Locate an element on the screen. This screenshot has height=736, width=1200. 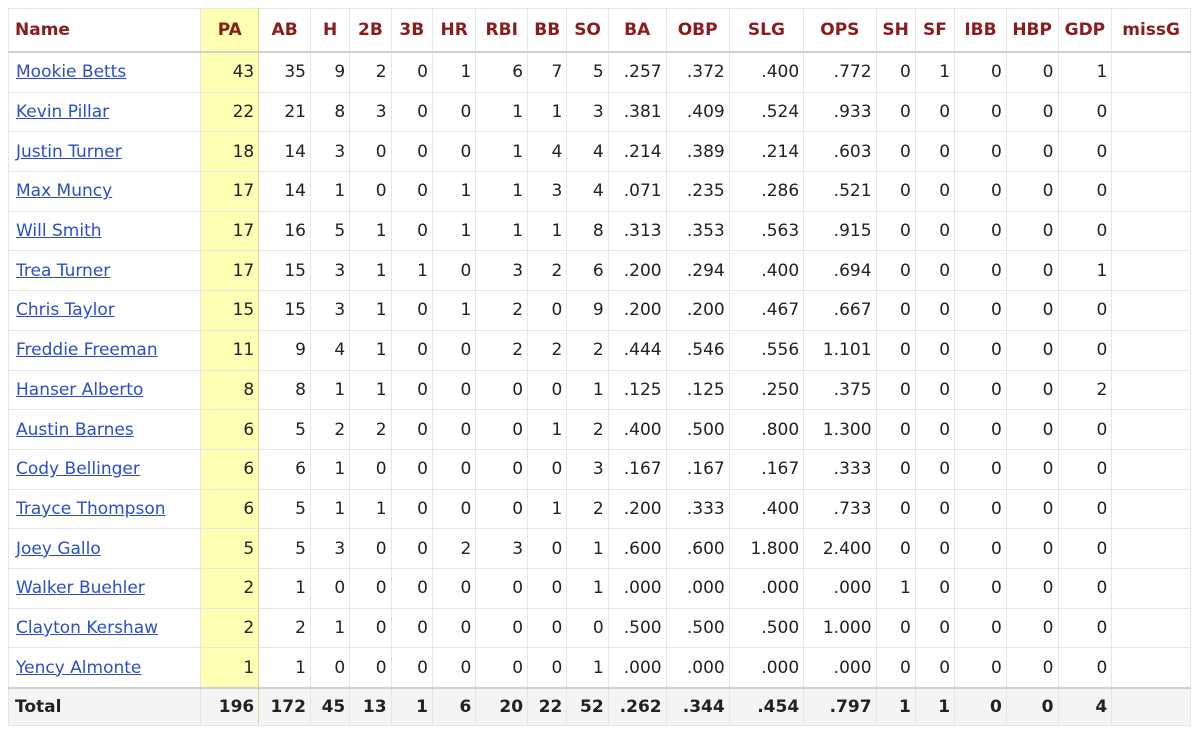
player-name-cell: Walker Buehler is located at coordinates (104, 588).